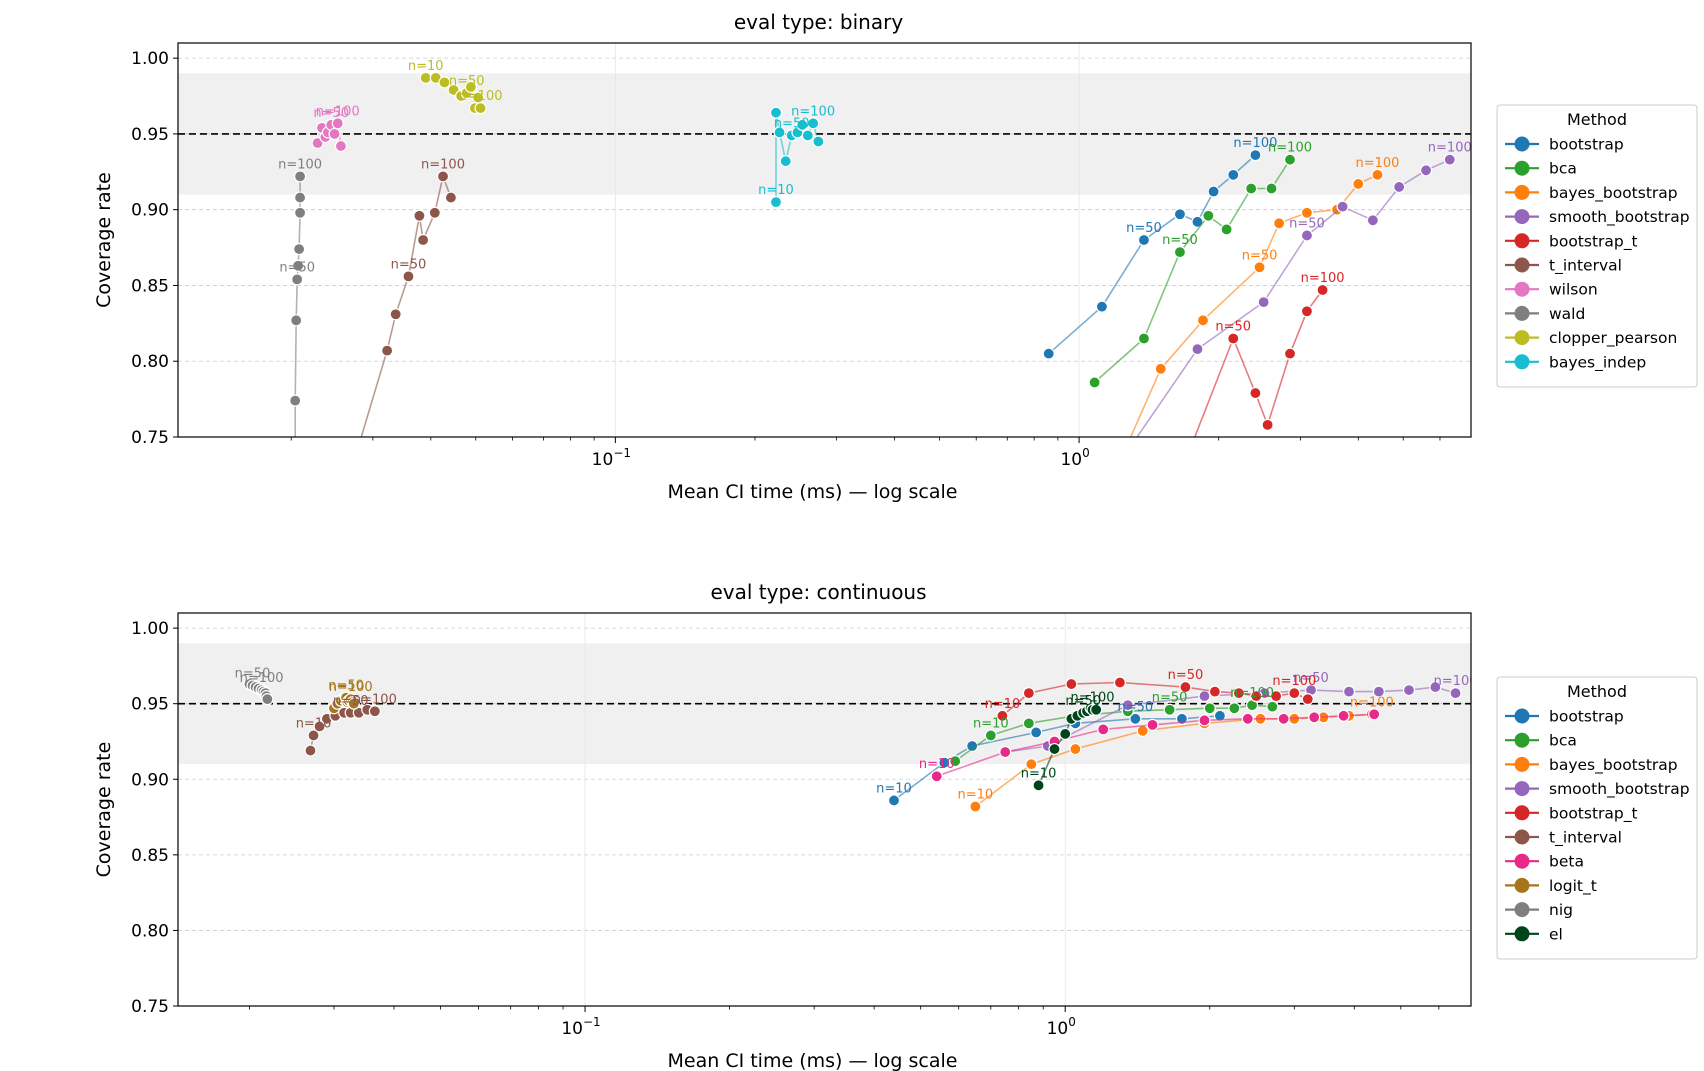  Describe the element at coordinates (150, 780) in the screenshot. I see `y-tick-label: 0.90` at that location.